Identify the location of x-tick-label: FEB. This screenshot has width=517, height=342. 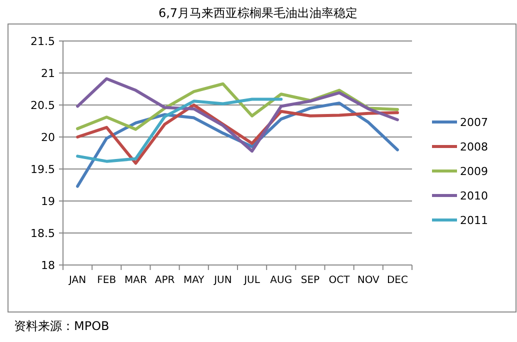
(106, 280).